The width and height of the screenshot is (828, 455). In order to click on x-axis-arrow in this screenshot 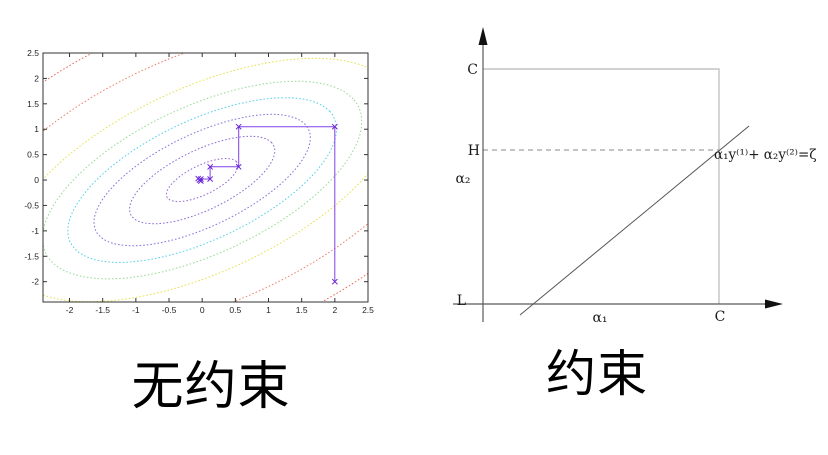, I will do `click(774, 304)`.